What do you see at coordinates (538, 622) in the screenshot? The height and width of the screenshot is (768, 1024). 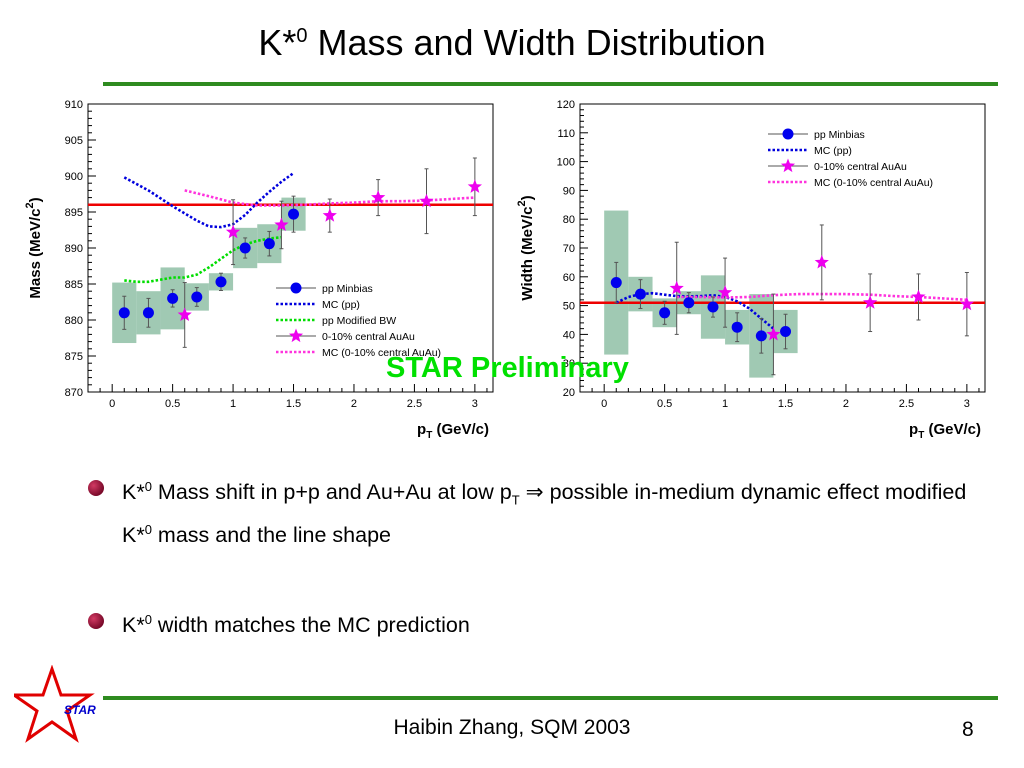 I see `bullet-width-match: K*0 width matches the MC prediction` at bounding box center [538, 622].